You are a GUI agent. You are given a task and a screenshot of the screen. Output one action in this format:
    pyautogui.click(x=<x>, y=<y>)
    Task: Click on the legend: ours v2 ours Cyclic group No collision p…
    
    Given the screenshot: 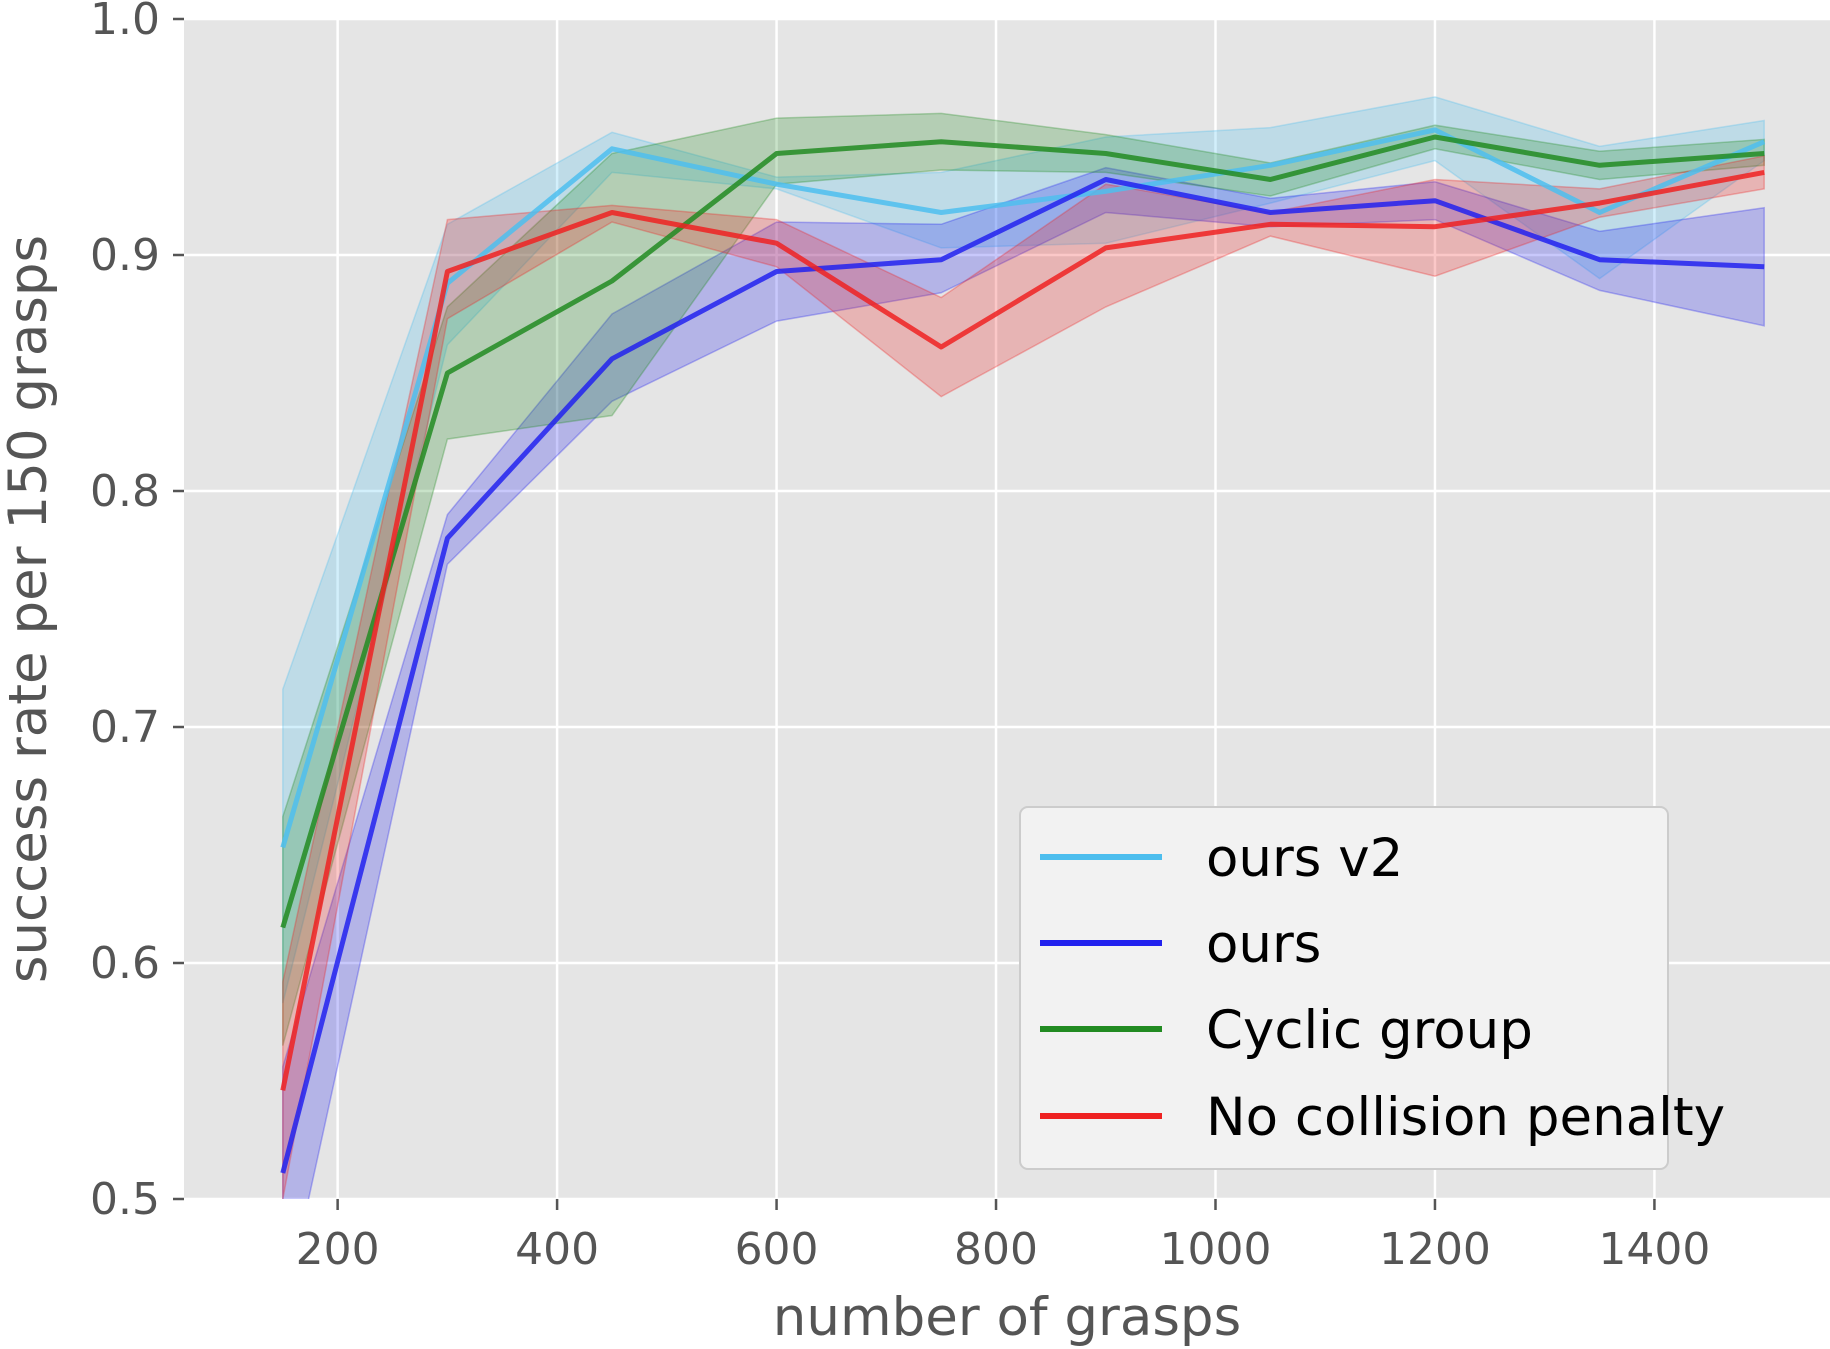 What is the action you would take?
    pyautogui.click(x=1372, y=988)
    